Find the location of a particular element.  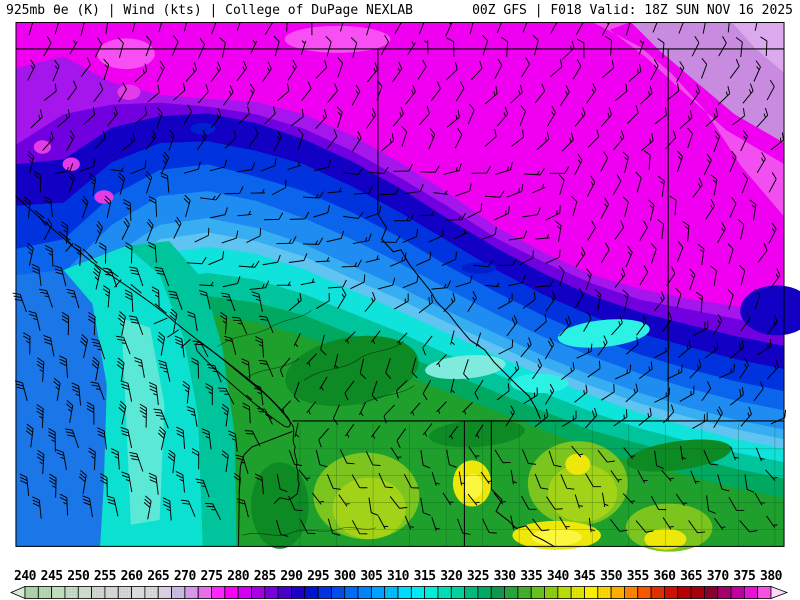

colorbar-tick: 345 is located at coordinates (584, 576).